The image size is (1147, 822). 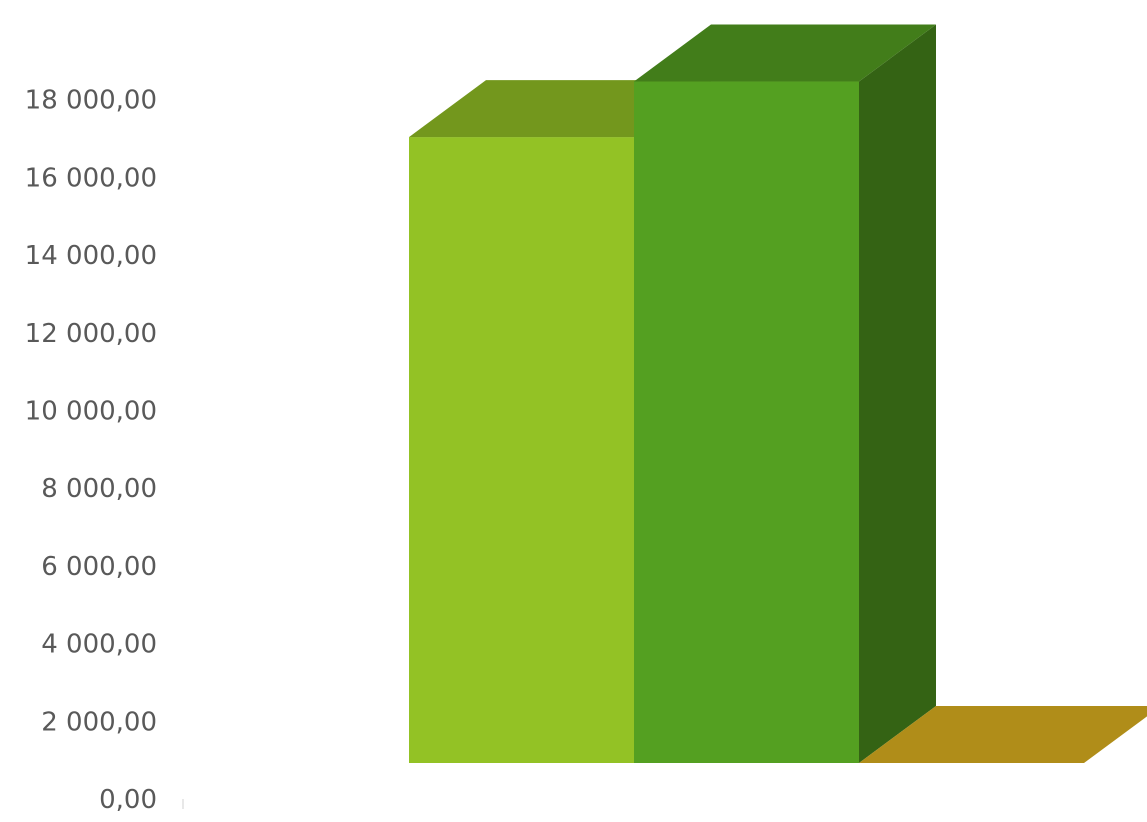 What do you see at coordinates (99, 722) in the screenshot?
I see `y-tick-label: 2 000,00` at bounding box center [99, 722].